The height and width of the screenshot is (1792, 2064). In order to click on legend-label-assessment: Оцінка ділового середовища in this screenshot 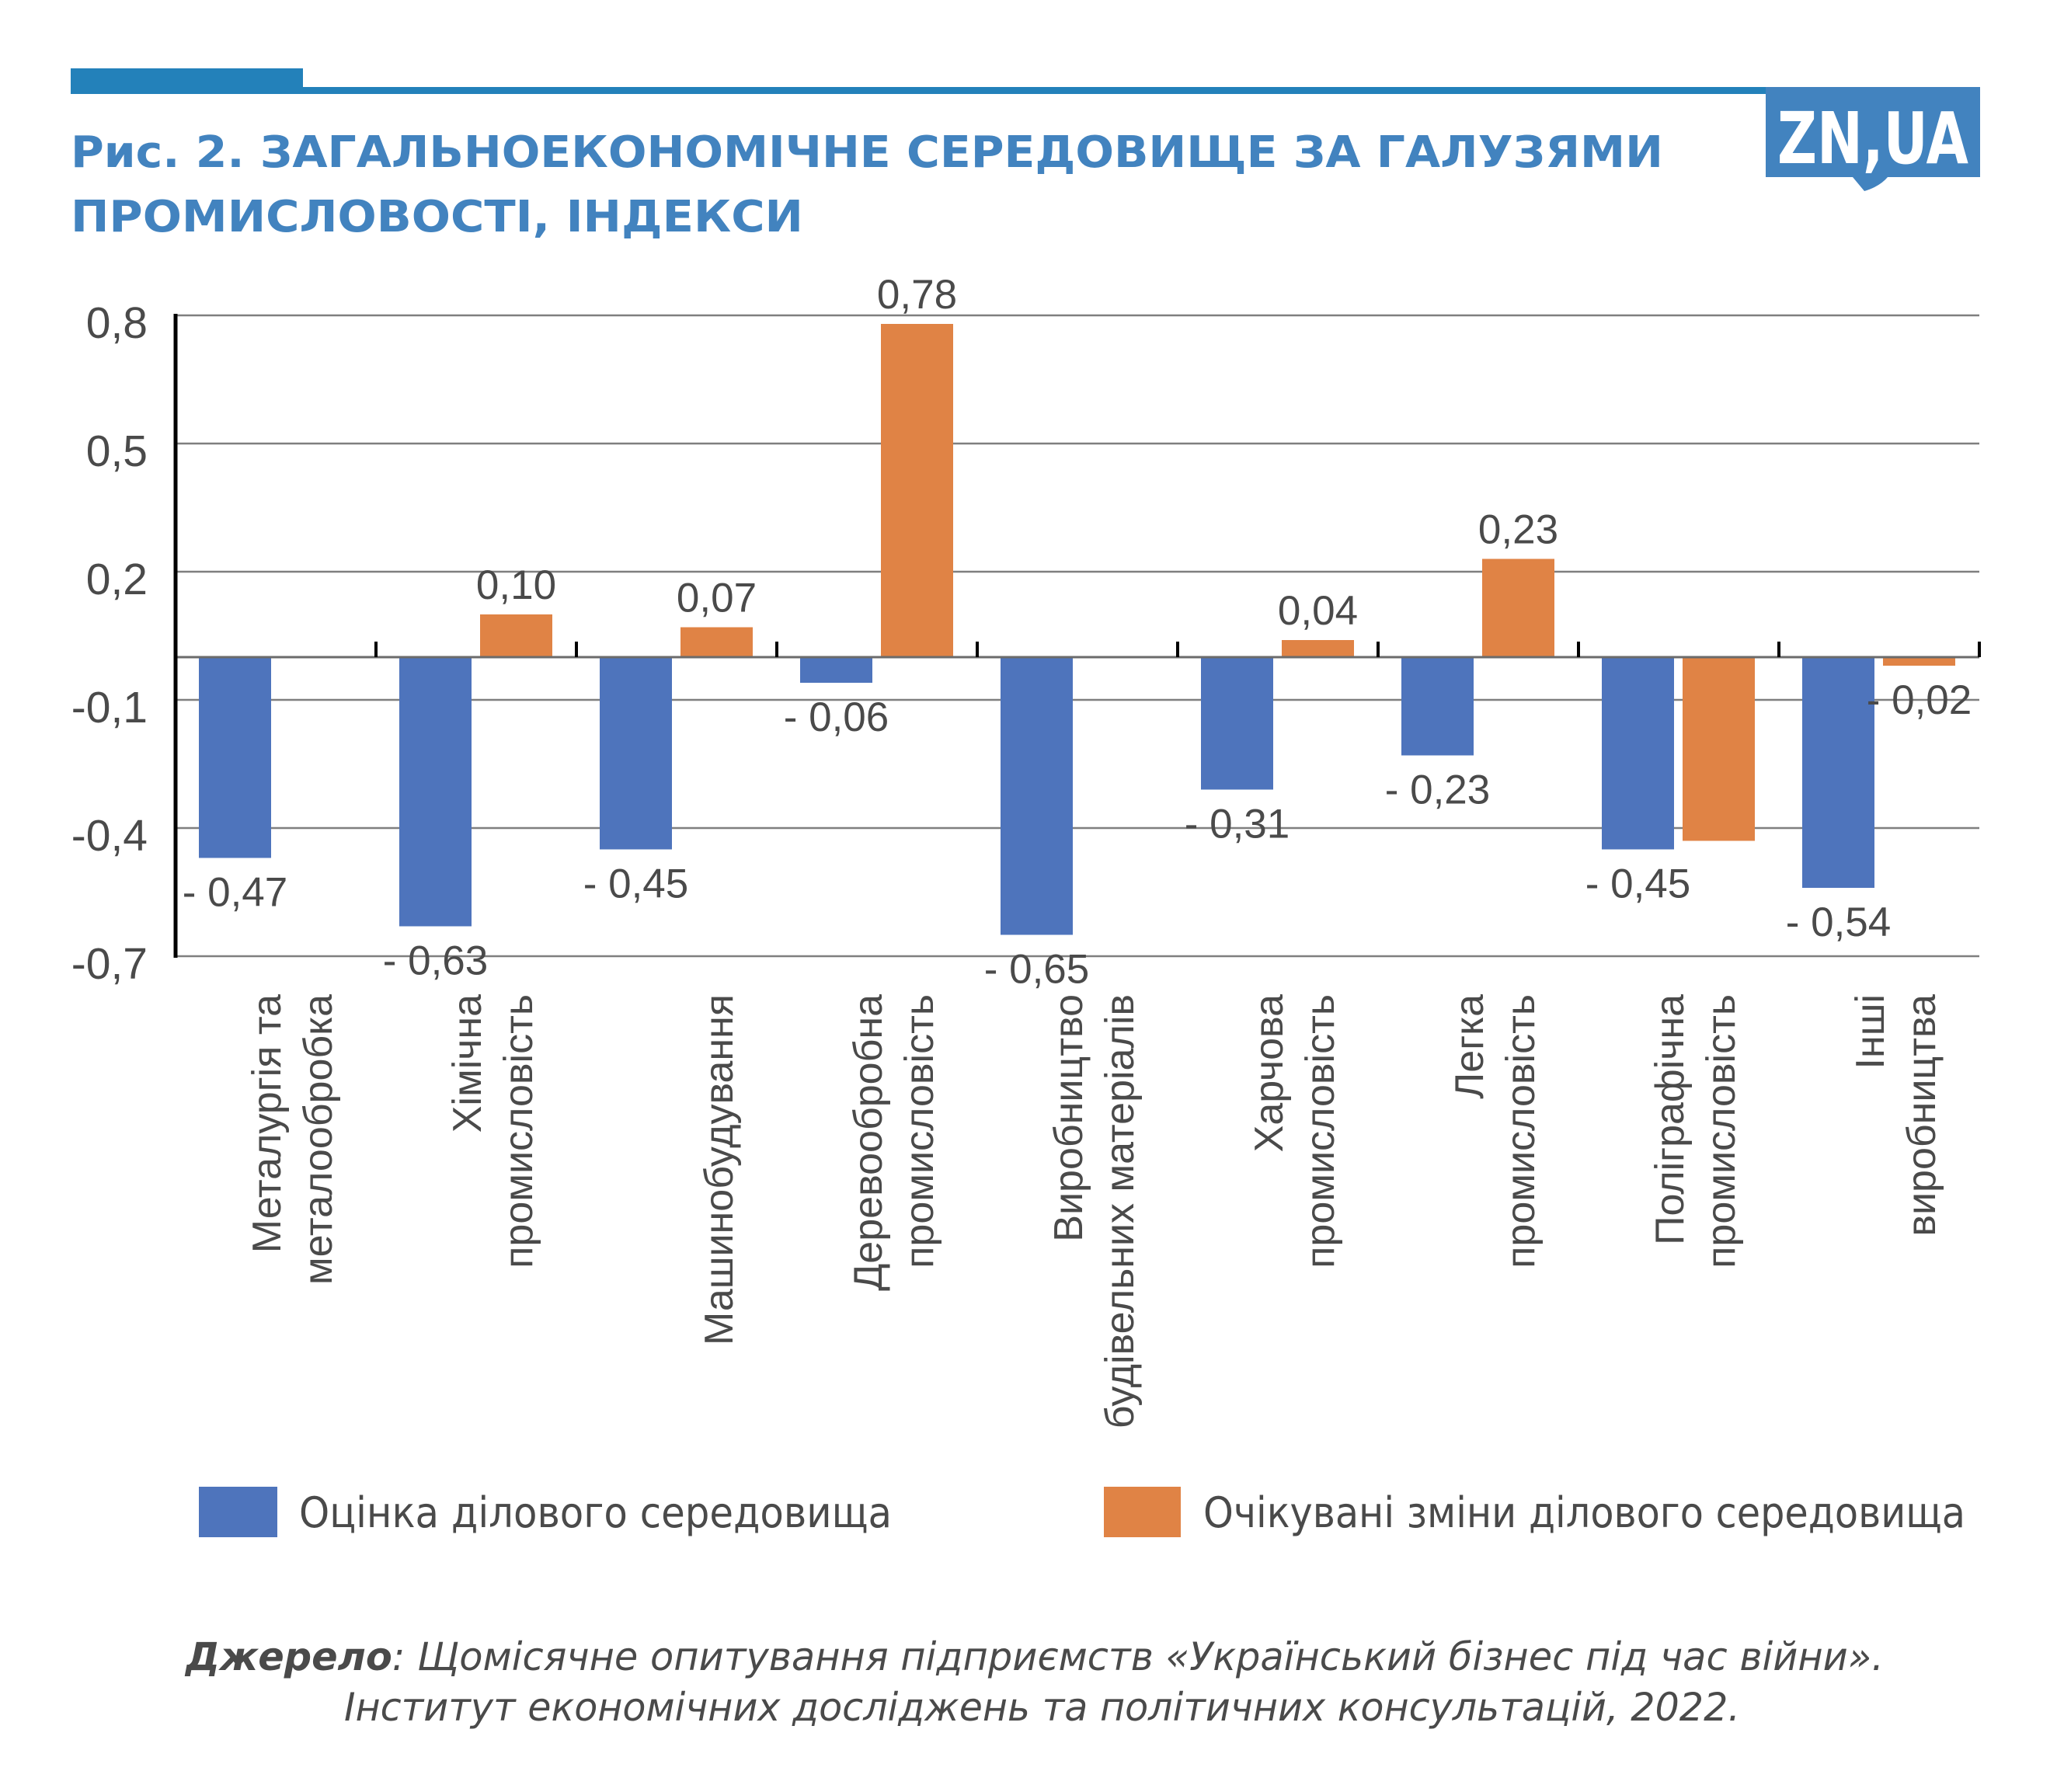, I will do `click(595, 1512)`.